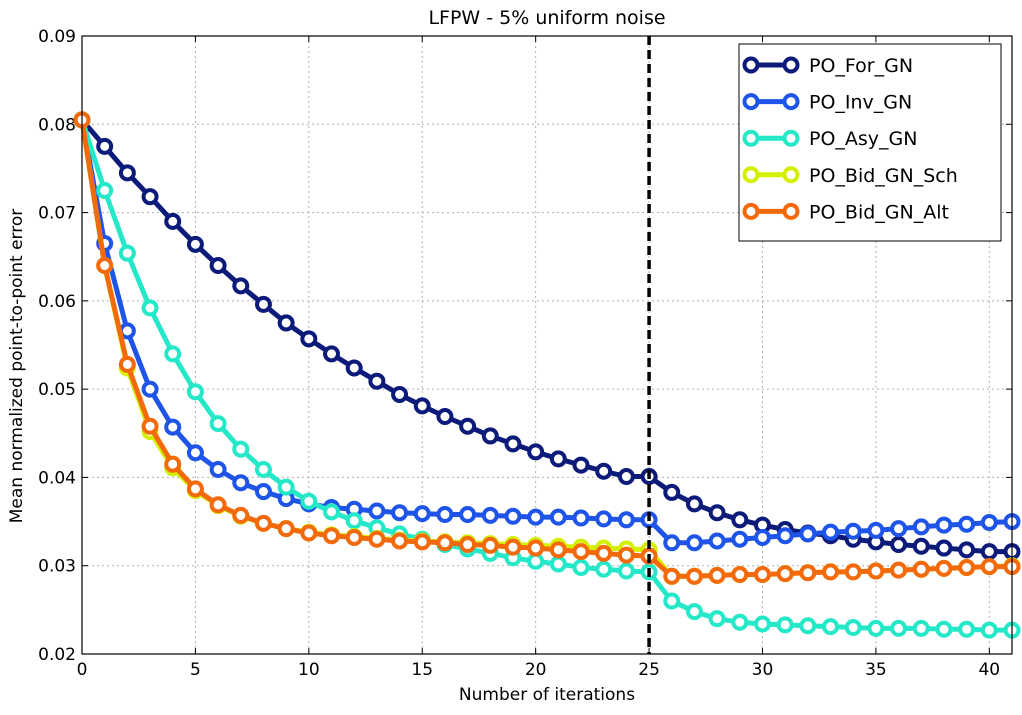 This screenshot has height=715, width=1022. I want to click on legend-label: PO_For_GN, so click(861, 66).